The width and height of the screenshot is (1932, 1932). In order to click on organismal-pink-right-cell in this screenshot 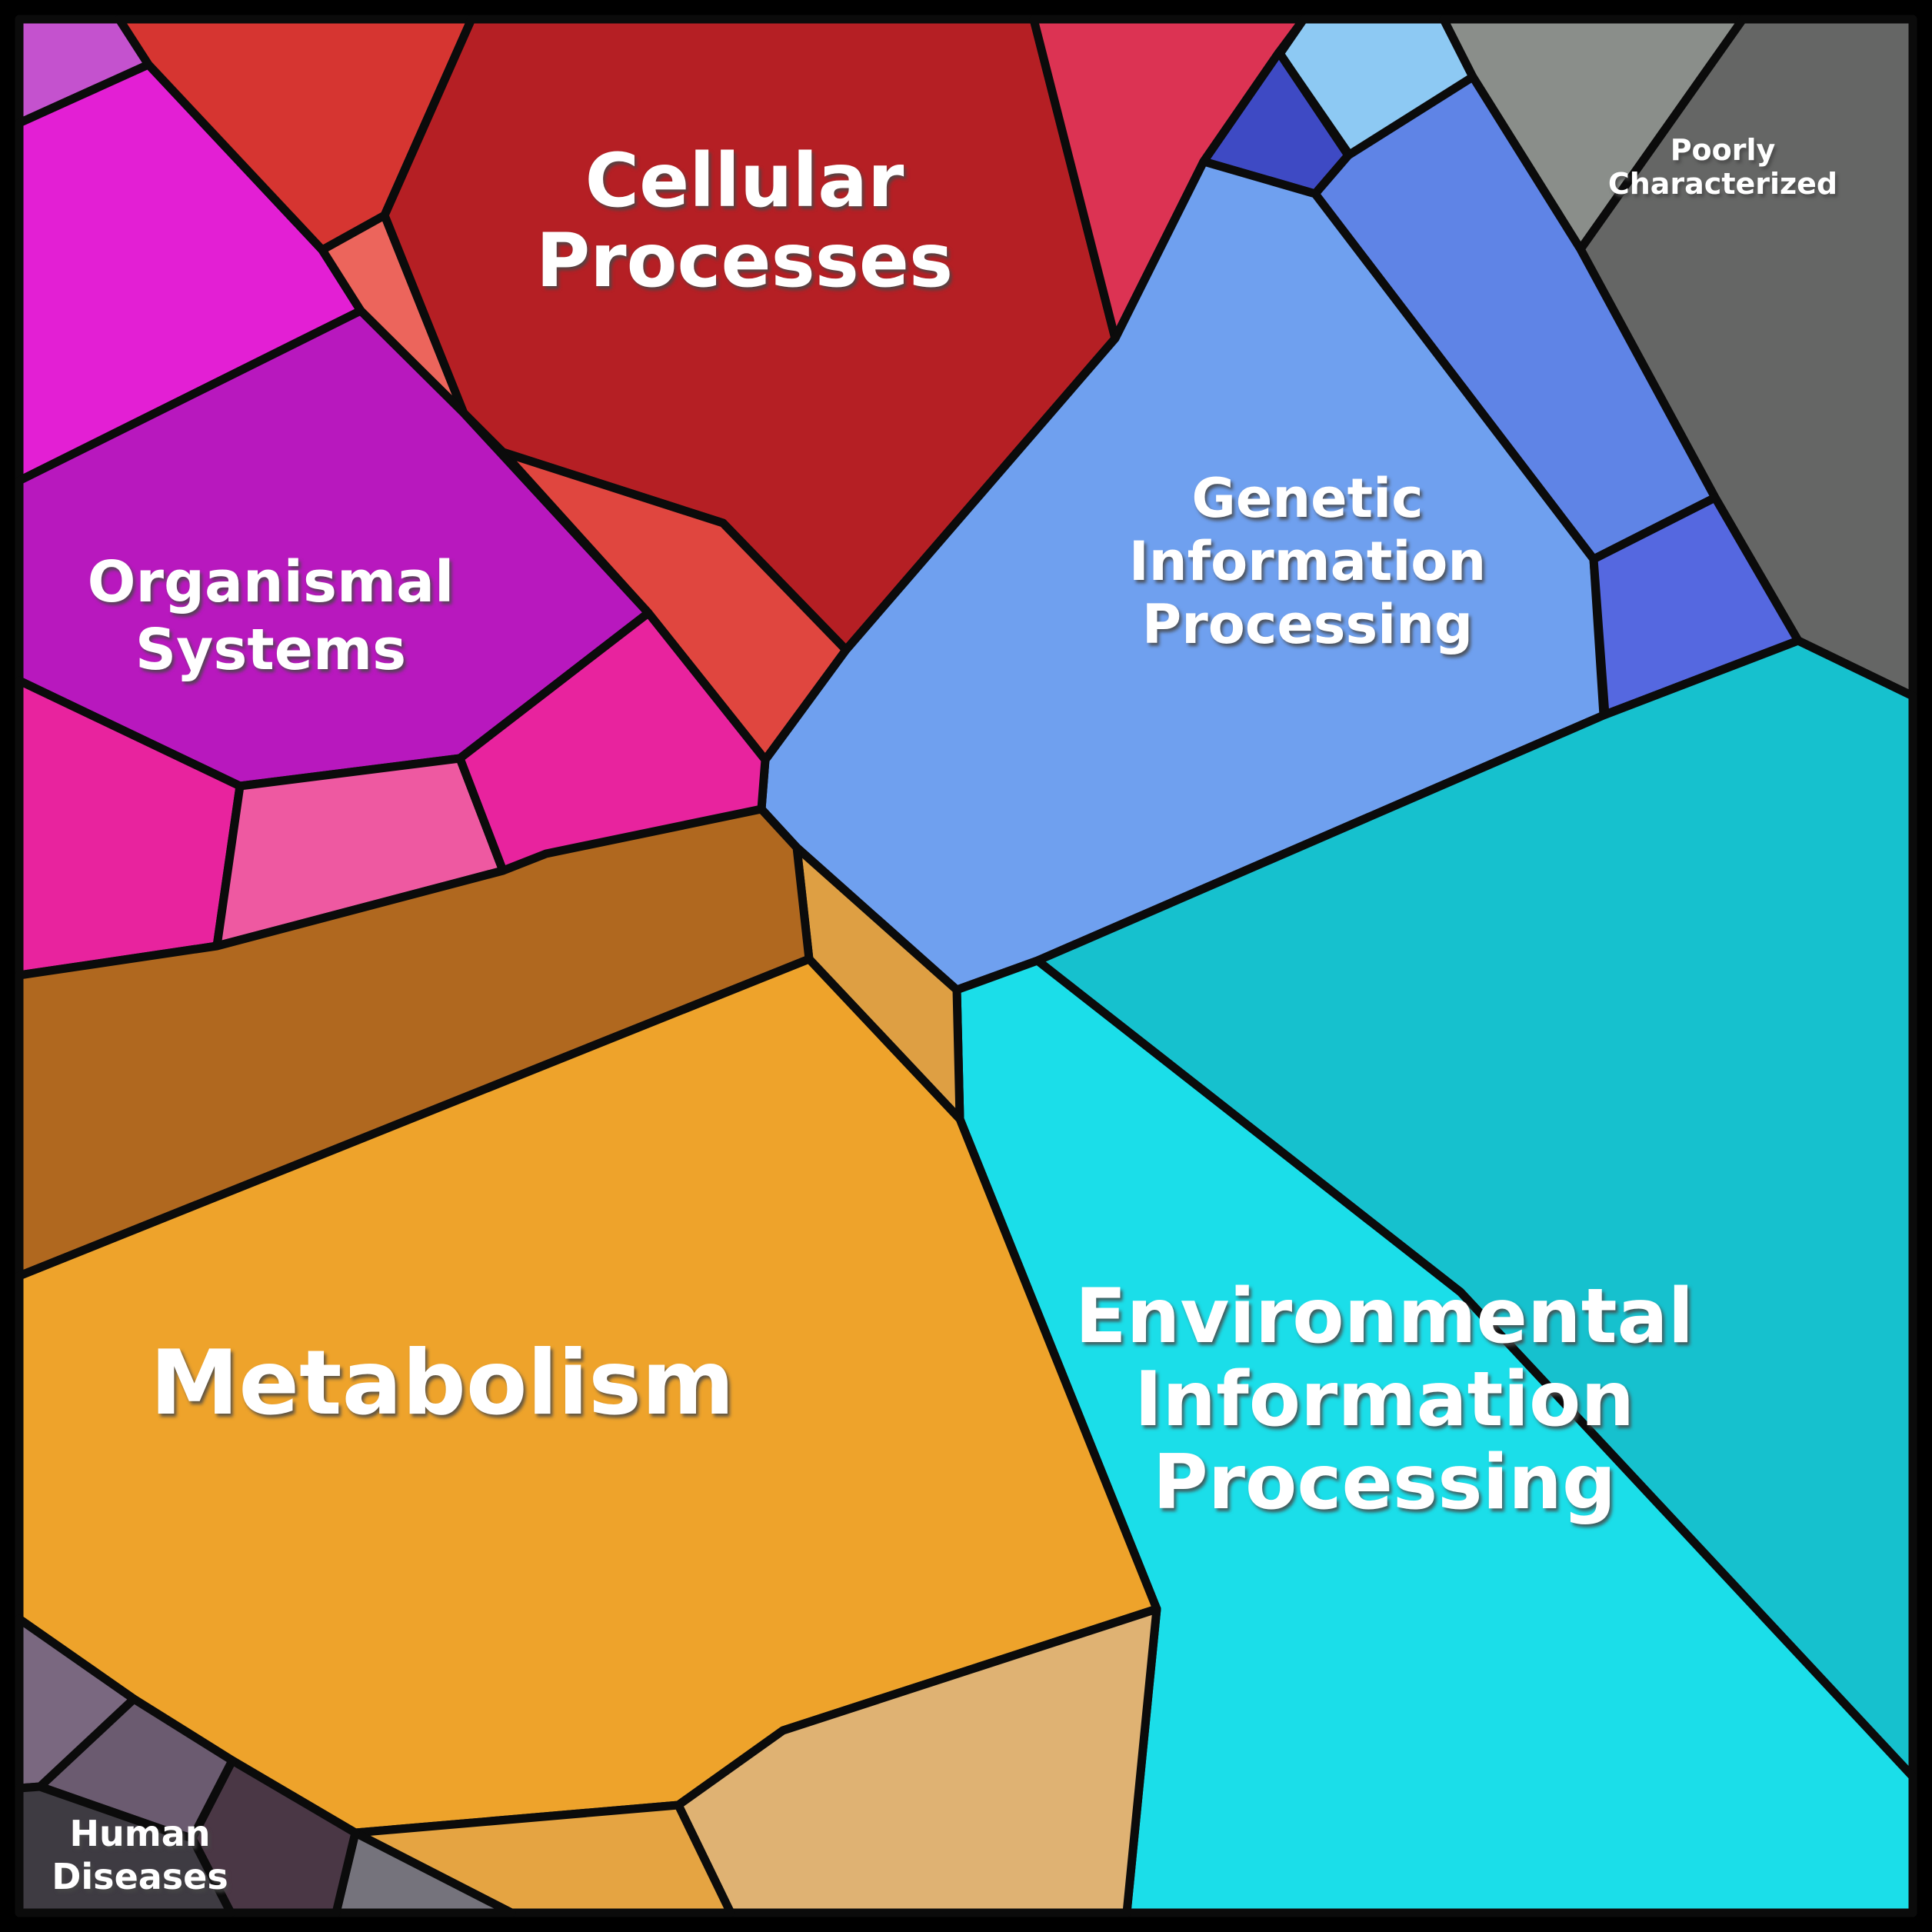, I will do `click(612, 741)`.